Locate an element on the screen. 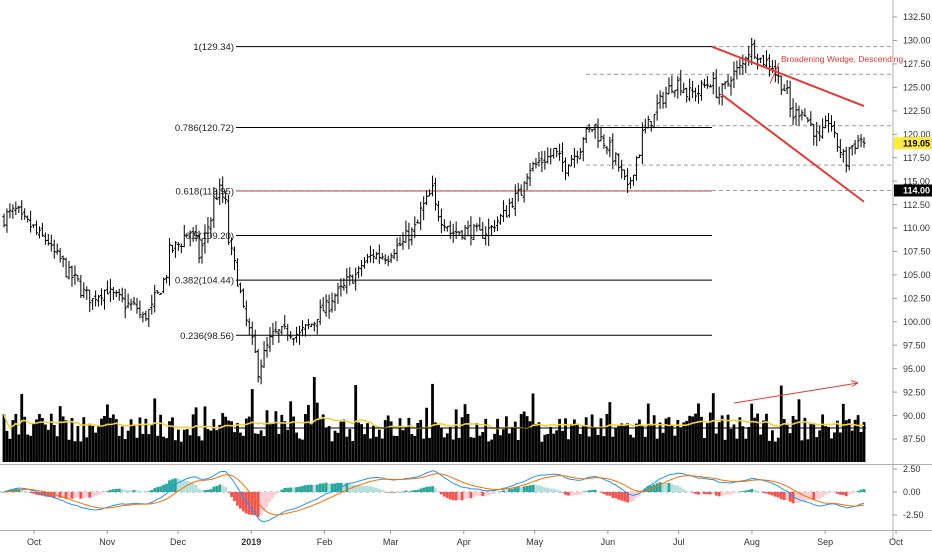 The image size is (932, 555). price-tick-label: 117.50 is located at coordinates (916, 158).